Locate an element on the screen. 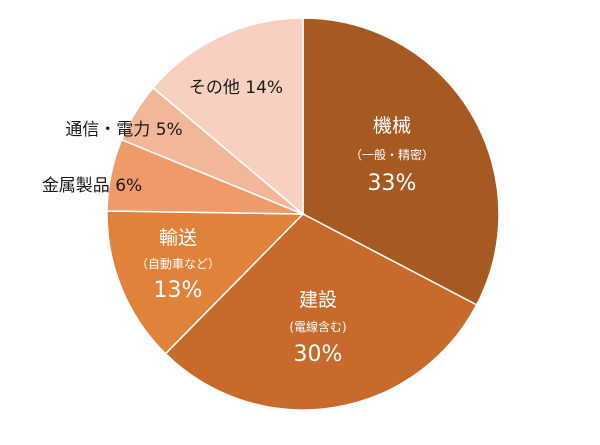 The height and width of the screenshot is (445, 600). slice-label-name-1: 建設 is located at coordinates (318, 300).